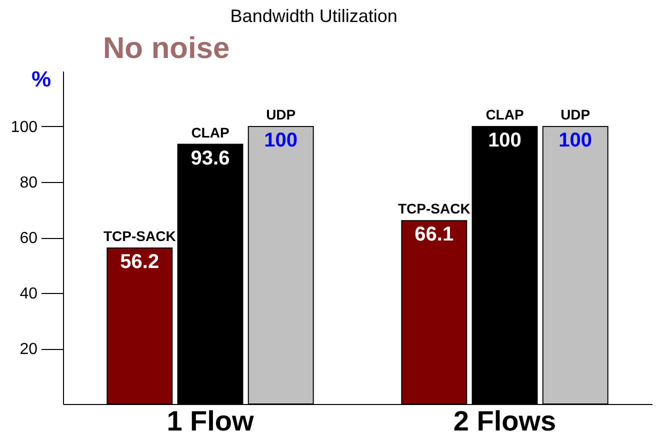 The width and height of the screenshot is (660, 440). I want to click on data-label: 66.1, so click(434, 235).